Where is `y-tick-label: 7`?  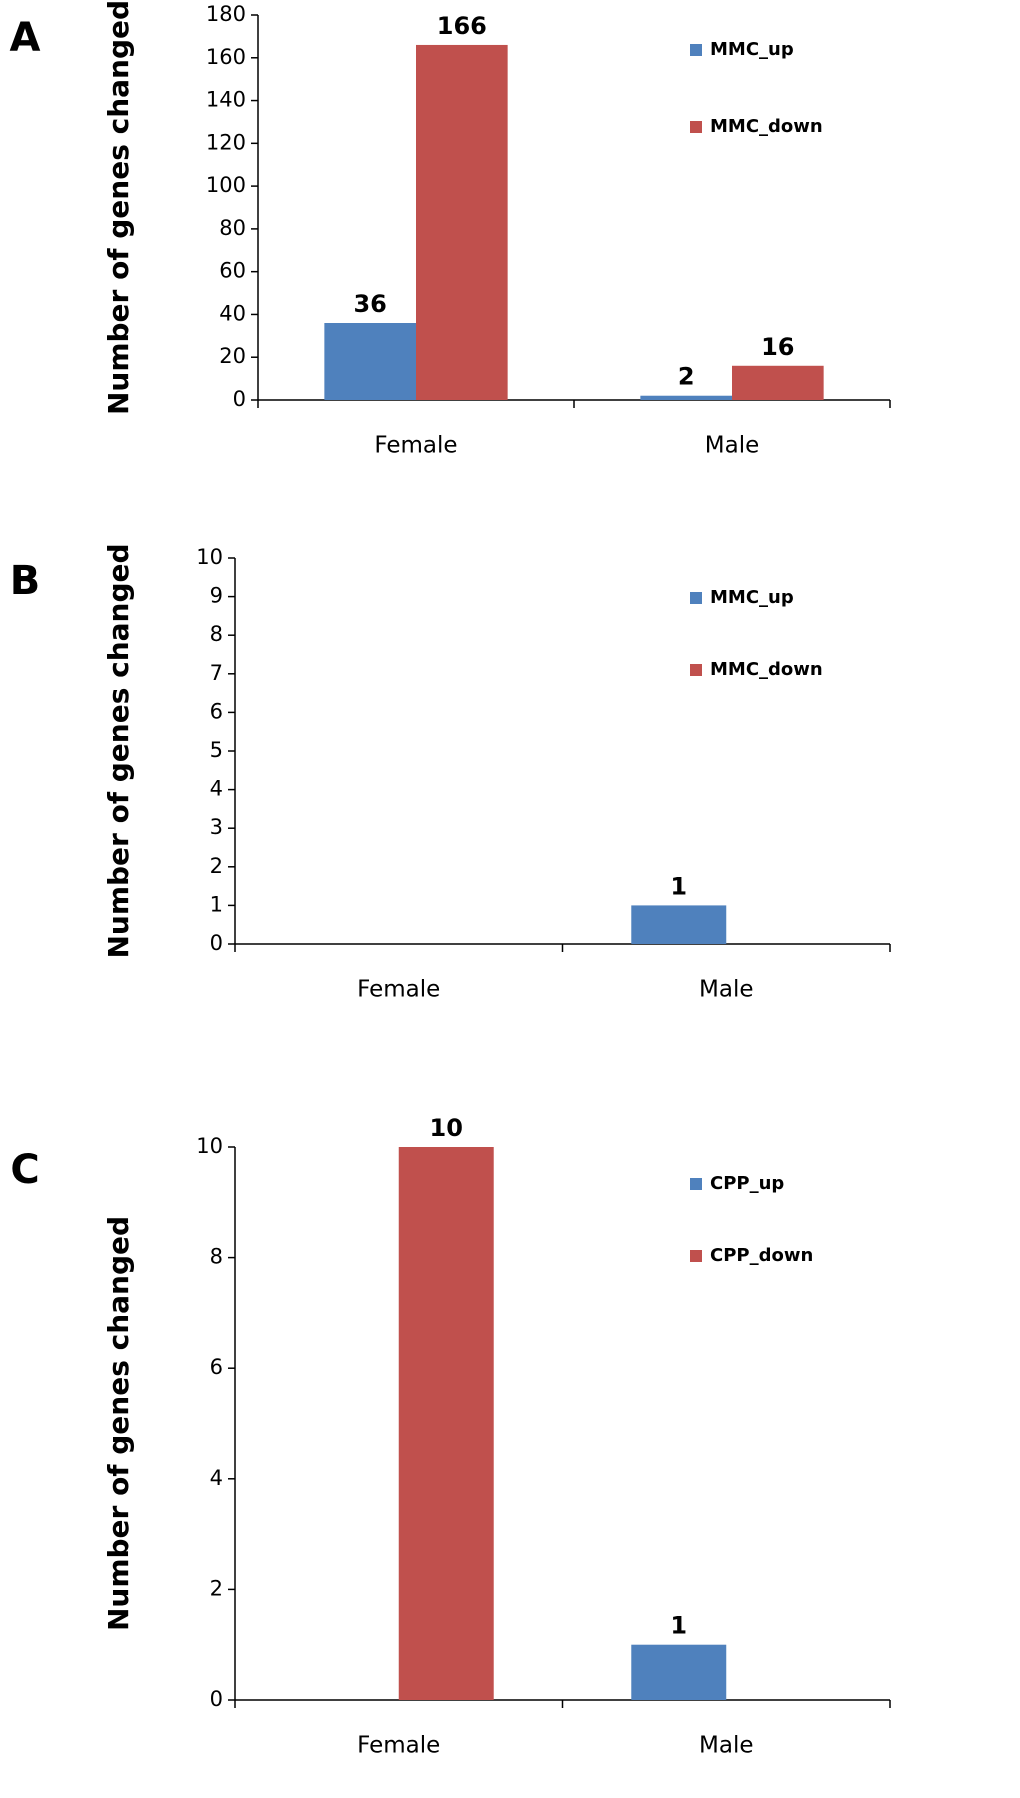 y-tick-label: 7 is located at coordinates (216, 673).